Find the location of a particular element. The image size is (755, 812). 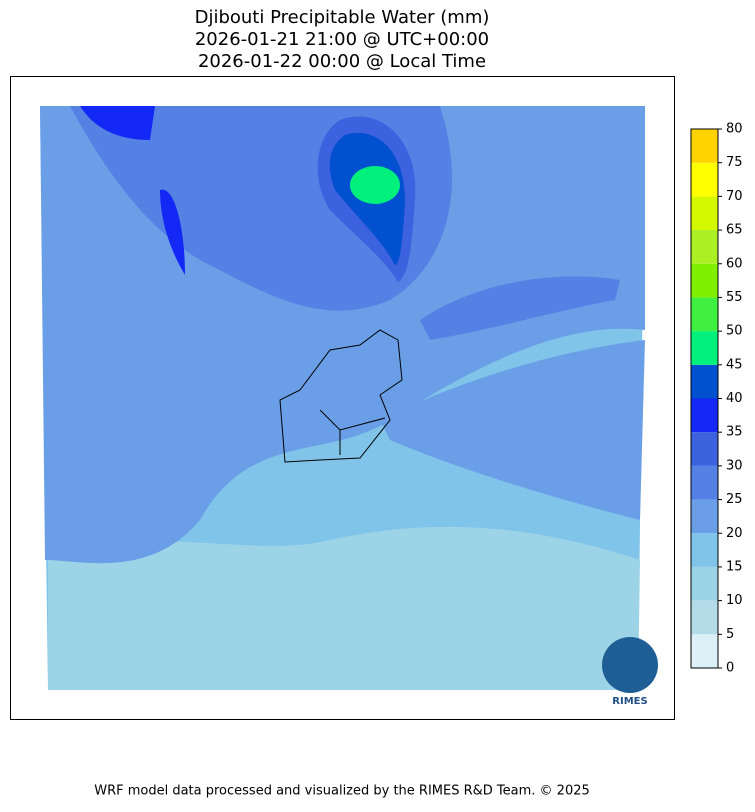

colorbar-tick-label: 35 is located at coordinates (734, 432).